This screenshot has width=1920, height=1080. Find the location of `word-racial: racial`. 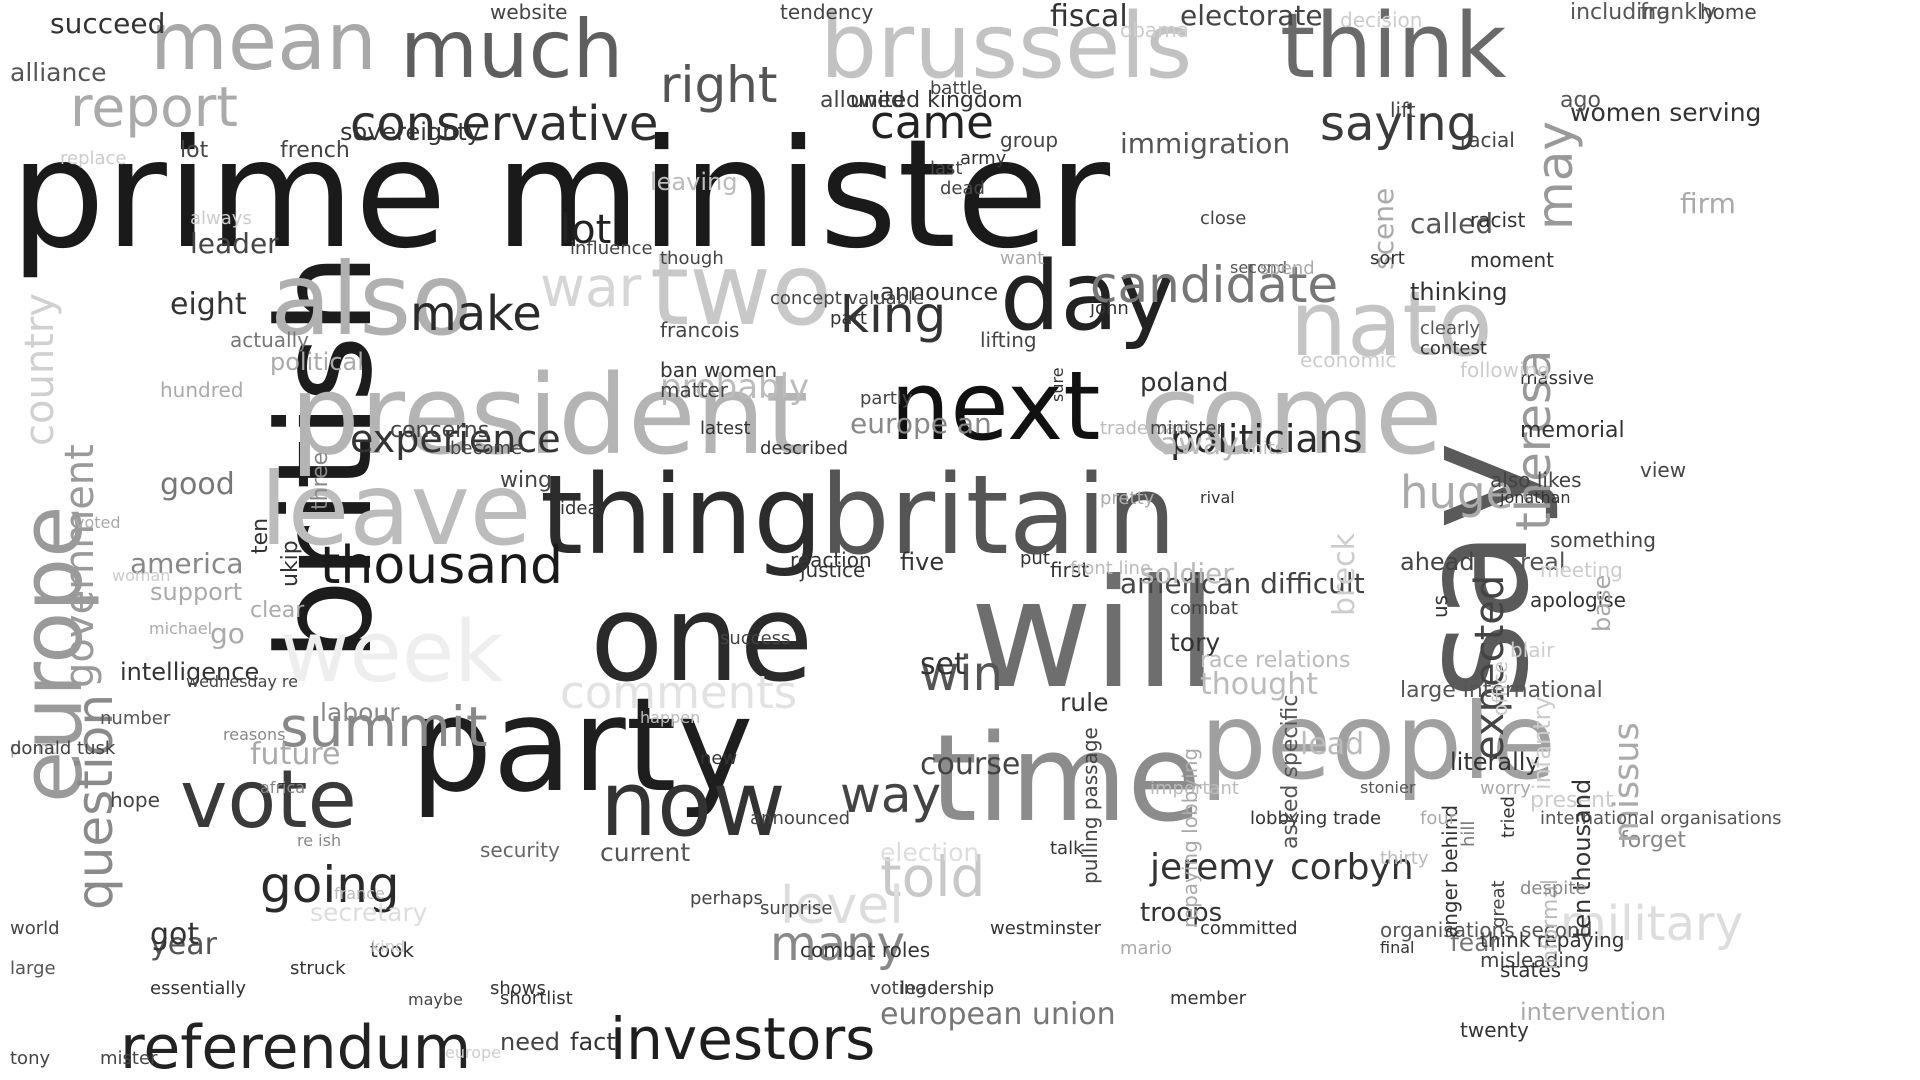

word-racial: racial is located at coordinates (1487, 140).